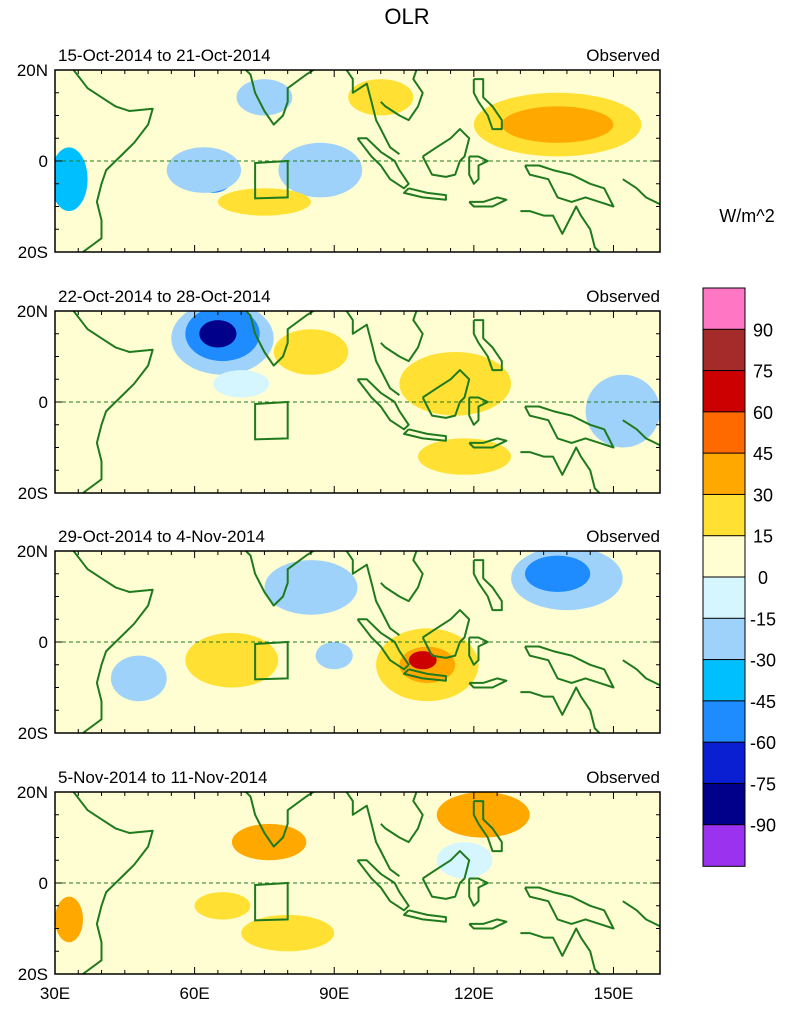 The image size is (791, 1013). What do you see at coordinates (763, 372) in the screenshot?
I see `colorbar-label: 75` at bounding box center [763, 372].